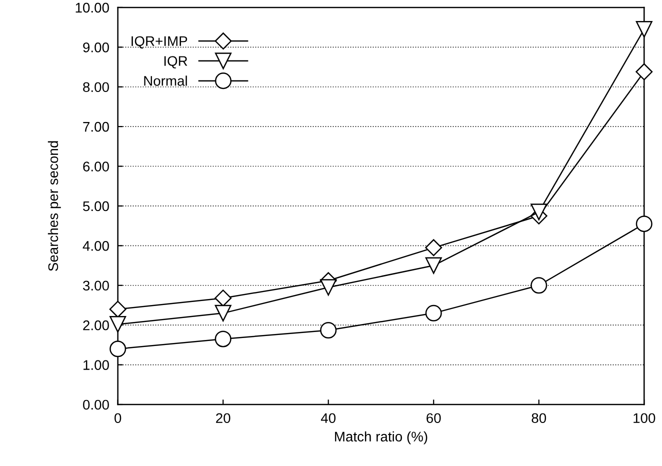 Image resolution: width=662 pixels, height=466 pixels. Describe the element at coordinates (96, 127) in the screenshot. I see `y-tick-label: 7.00` at that location.